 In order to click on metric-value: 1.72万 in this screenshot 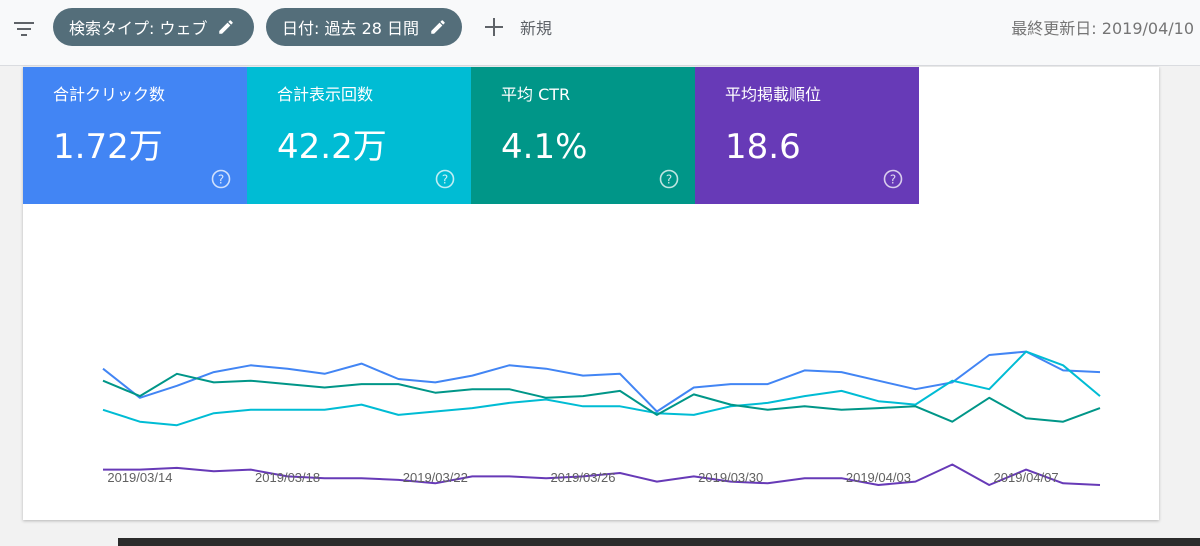, I will do `click(108, 147)`.